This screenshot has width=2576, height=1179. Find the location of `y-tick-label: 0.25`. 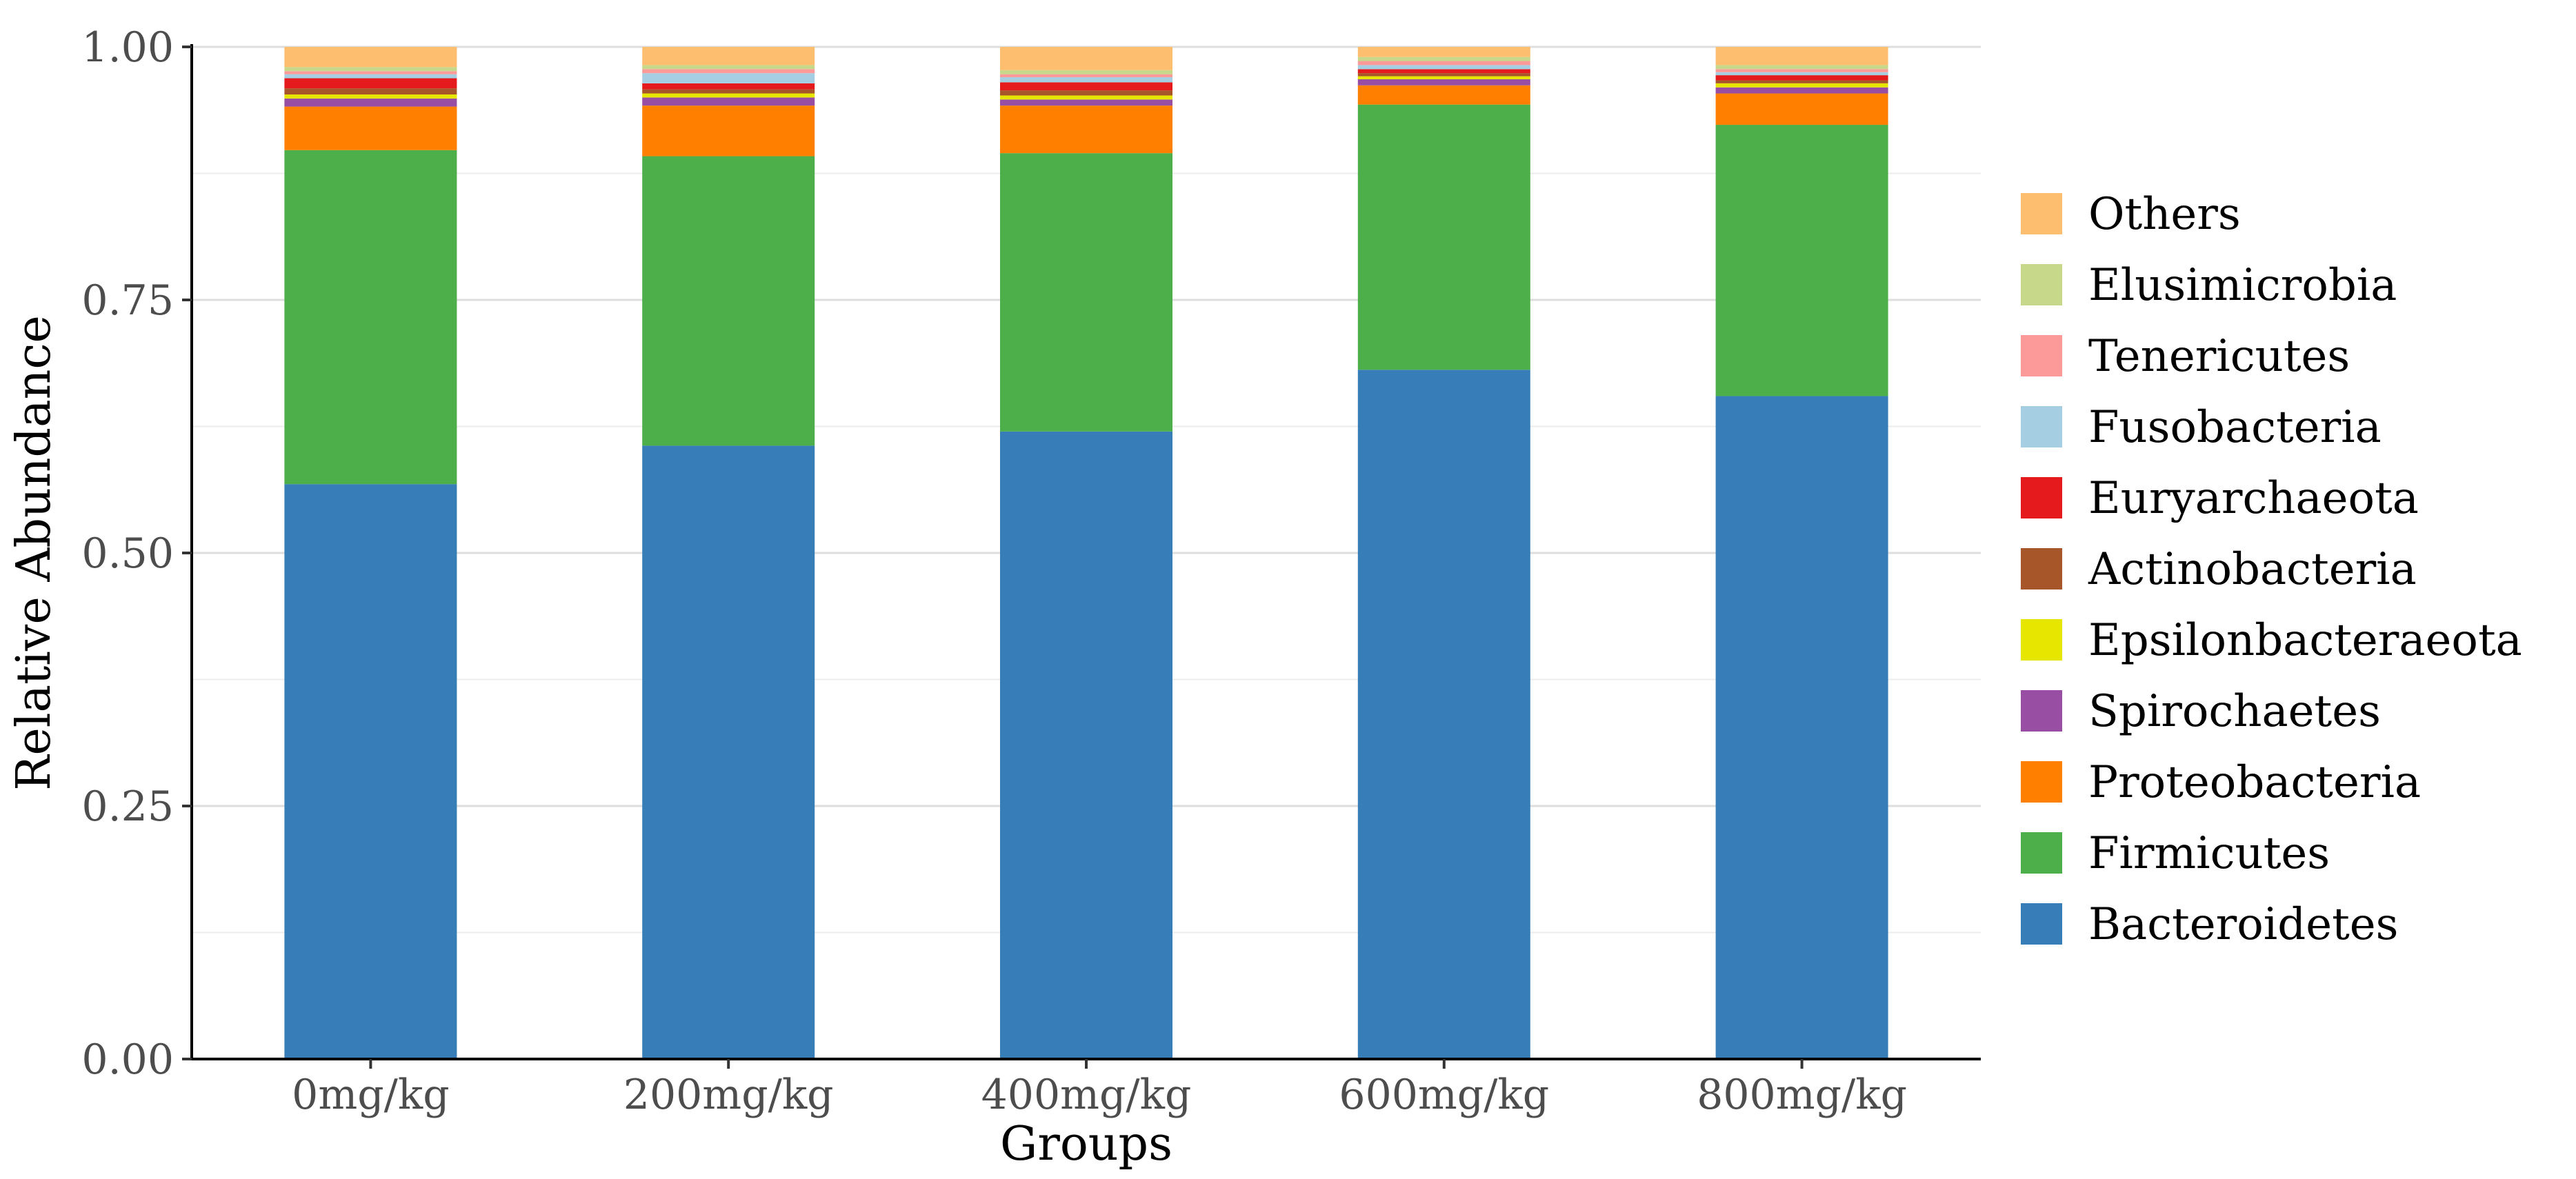

y-tick-label: 0.25 is located at coordinates (128, 807).